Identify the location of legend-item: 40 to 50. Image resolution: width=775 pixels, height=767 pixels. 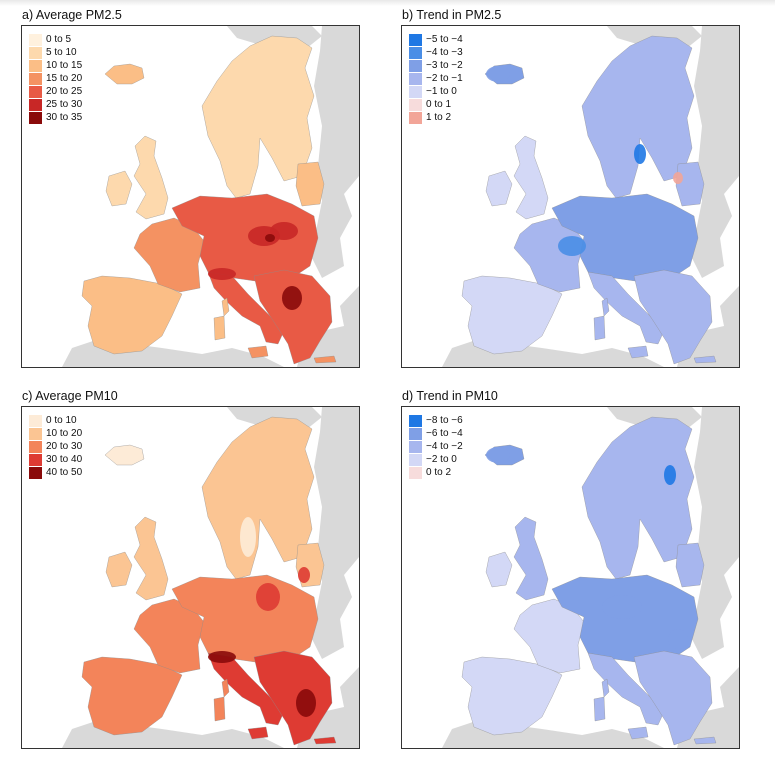
(55, 472).